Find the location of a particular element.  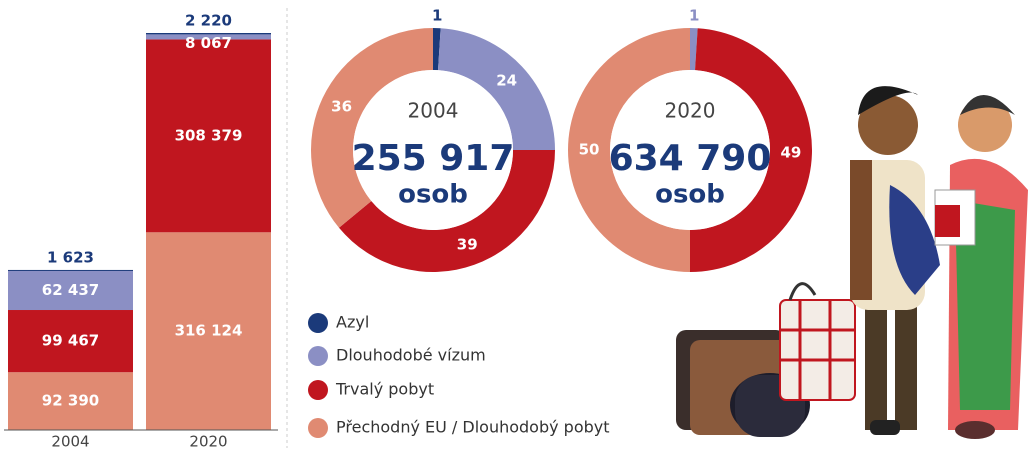

legend-label: Dlouhodobé vízum is located at coordinates (411, 355).